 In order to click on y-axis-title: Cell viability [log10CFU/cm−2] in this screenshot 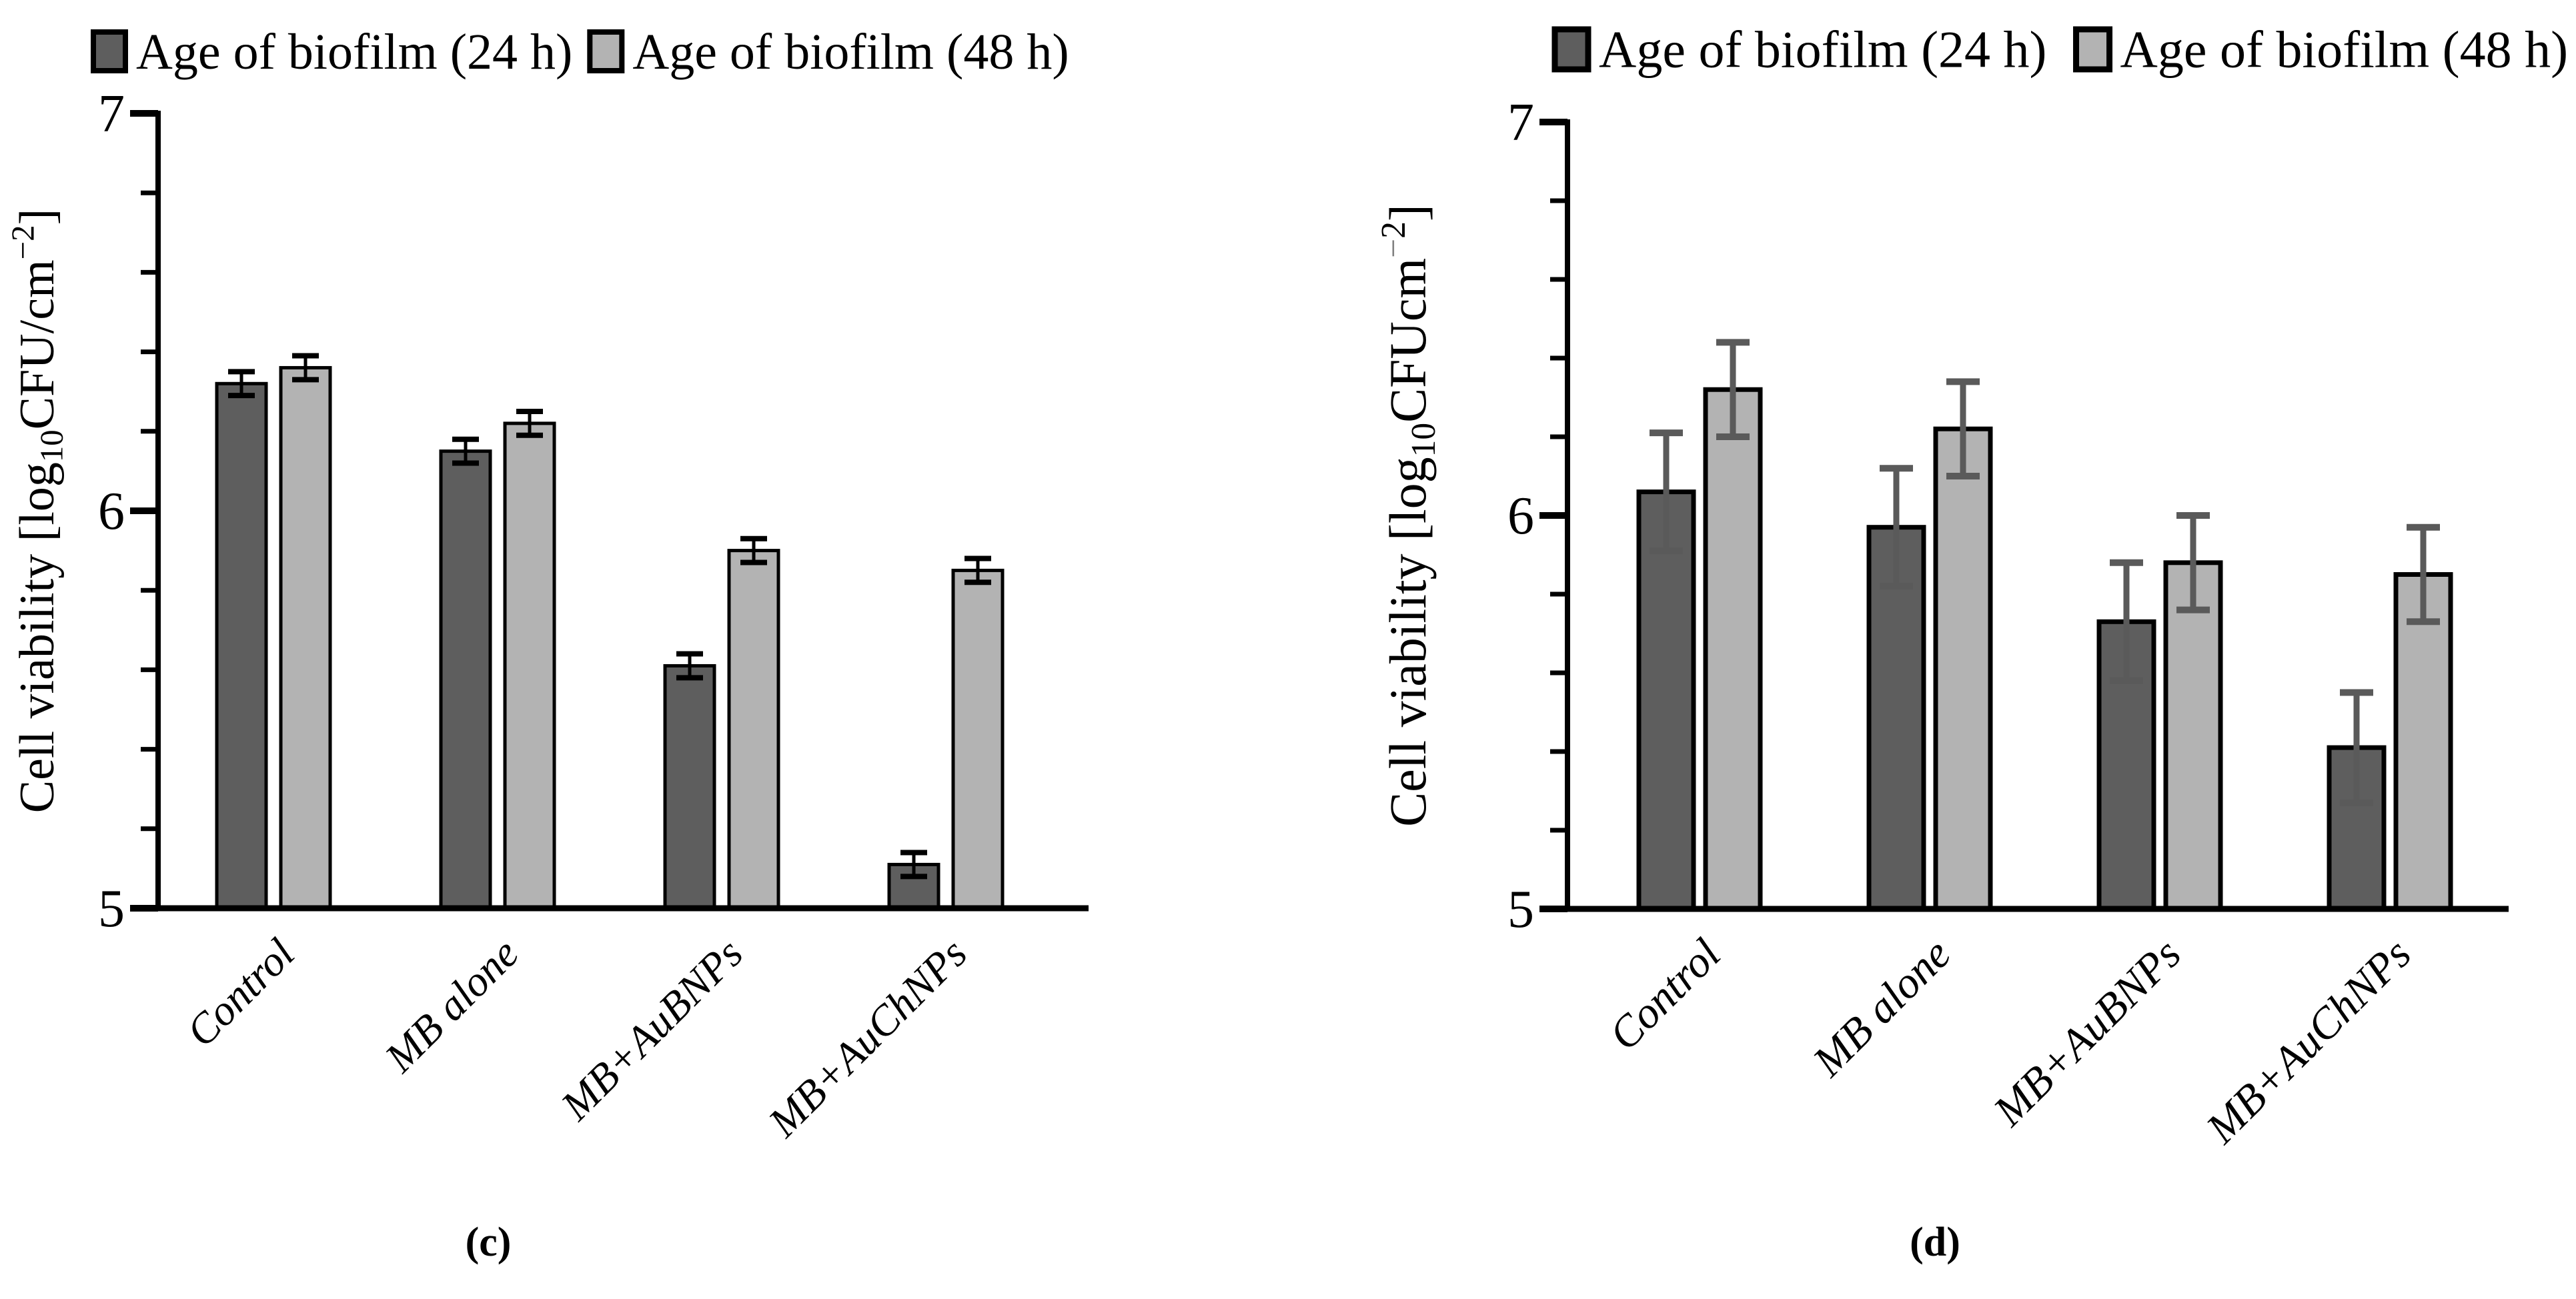, I will do `click(36, 511)`.